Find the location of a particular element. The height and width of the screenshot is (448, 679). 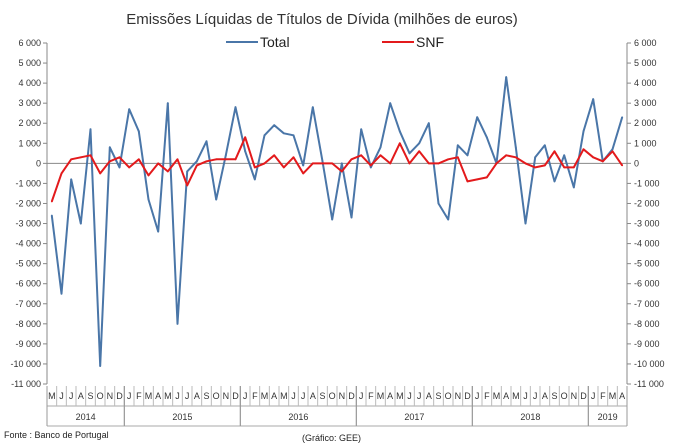

y-tick-label-right: -2 000 is located at coordinates (647, 203).